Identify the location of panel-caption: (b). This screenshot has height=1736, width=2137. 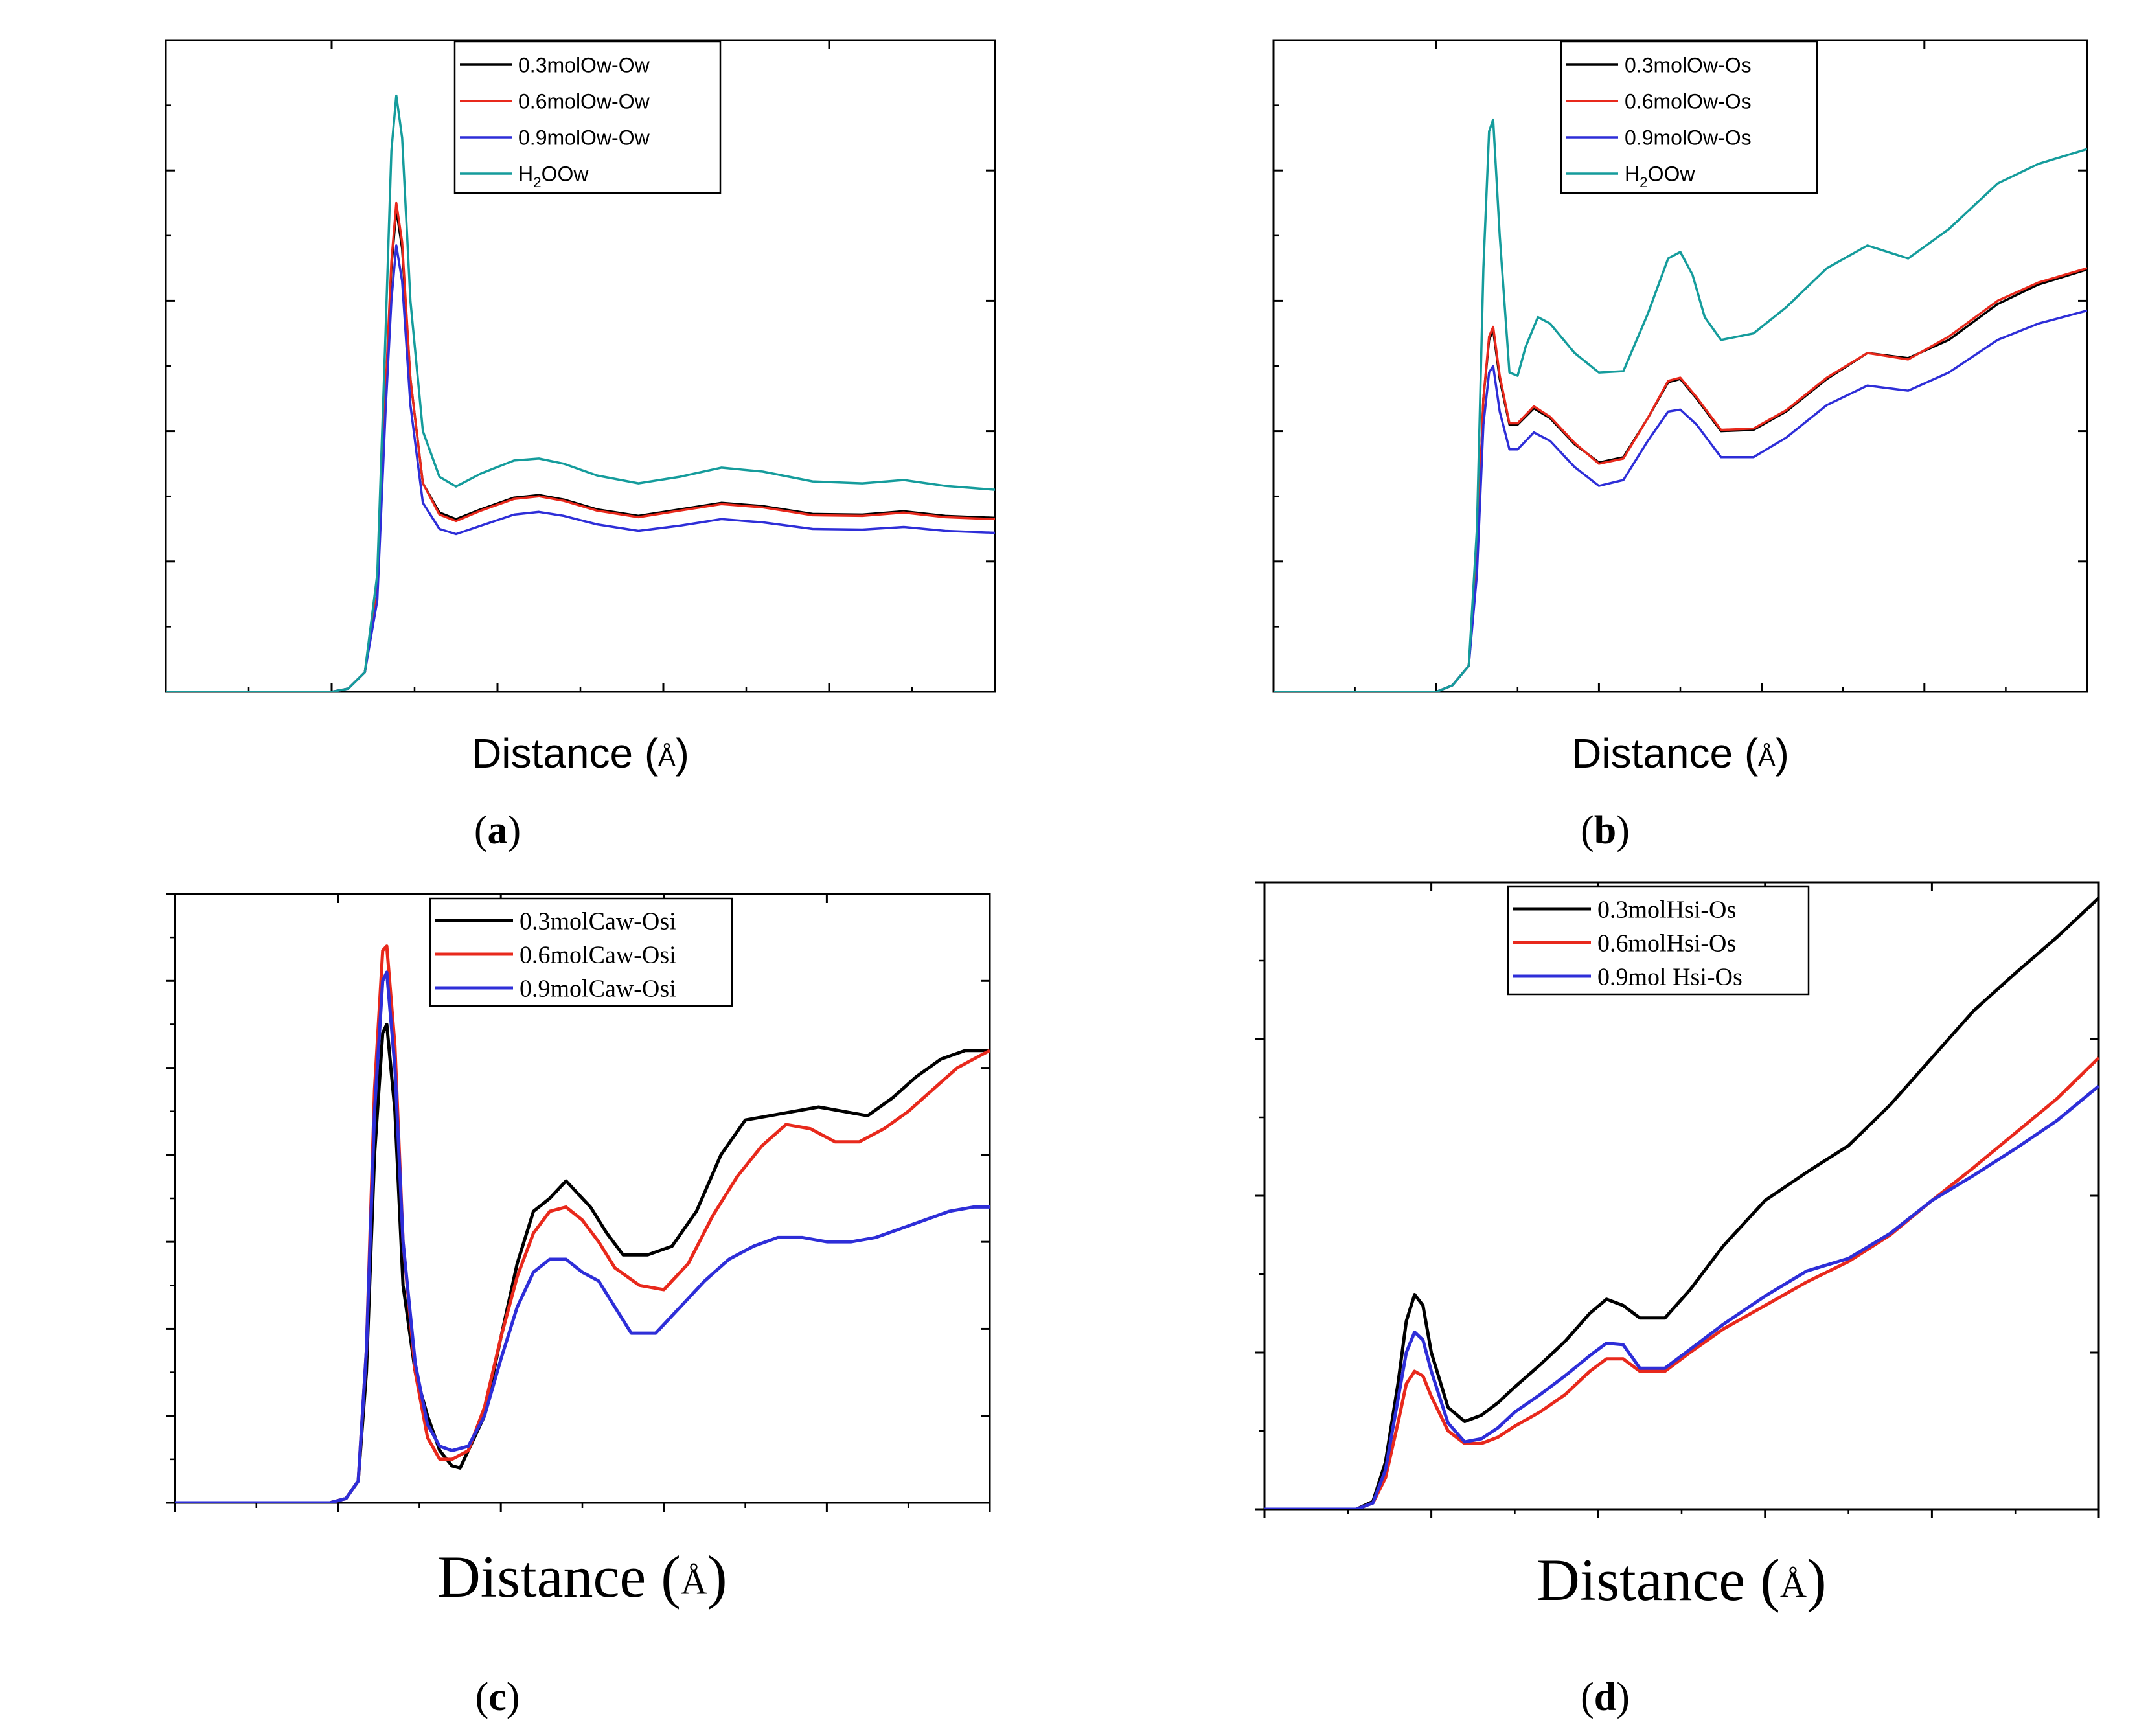
(1605, 830).